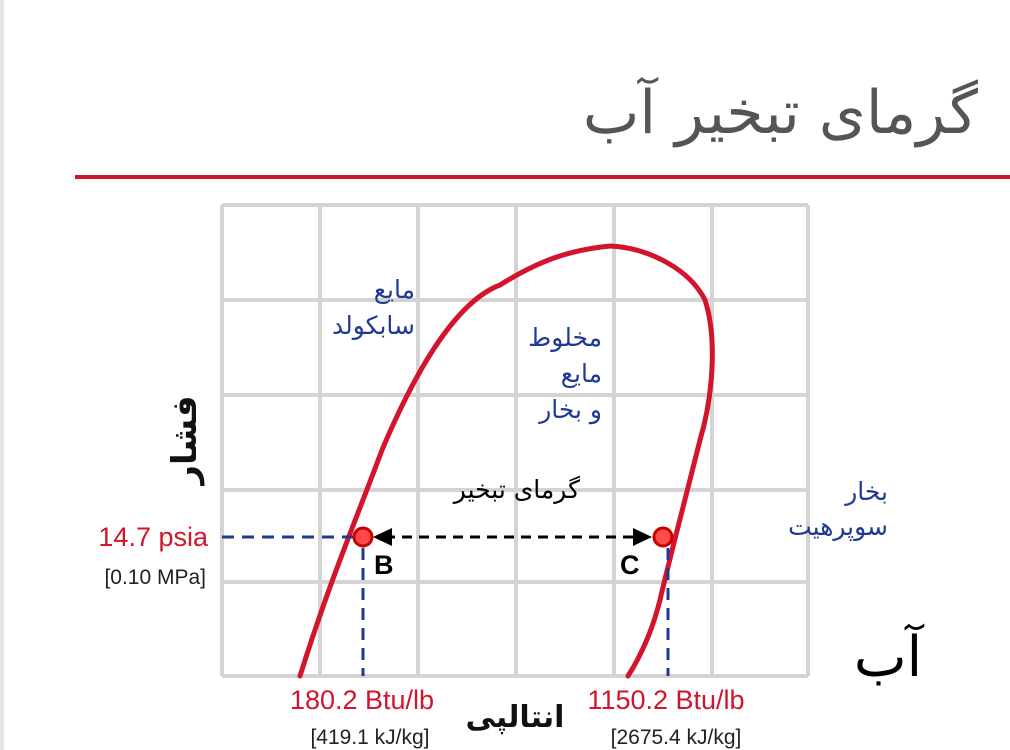 The image size is (1010, 750). Describe the element at coordinates (384, 565) in the screenshot. I see `point-b-label: B` at that location.